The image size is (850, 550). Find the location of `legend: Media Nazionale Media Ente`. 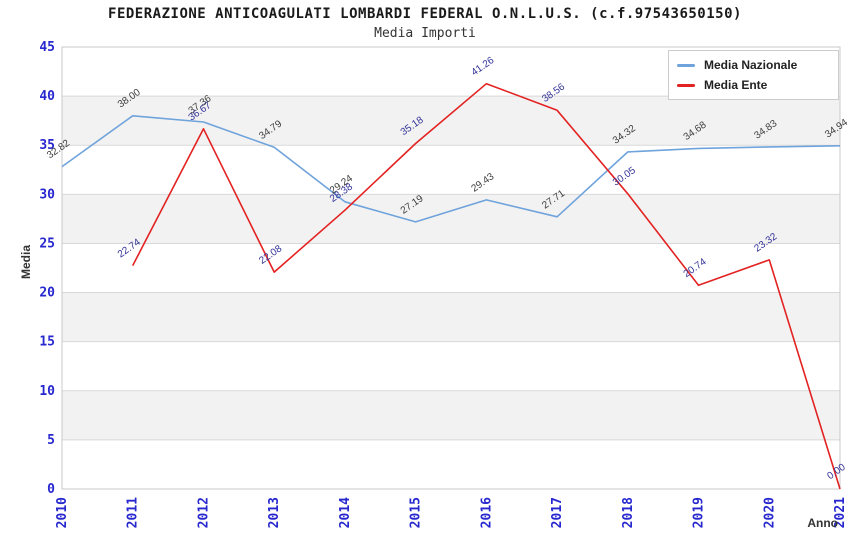

legend: Media Nazionale Media Ente is located at coordinates (753, 75).